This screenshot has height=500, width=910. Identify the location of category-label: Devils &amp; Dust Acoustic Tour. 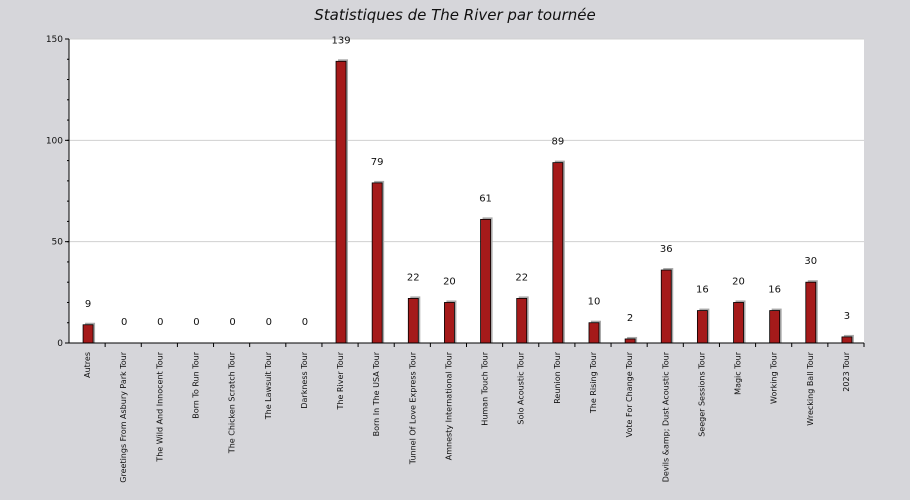
(665, 416).